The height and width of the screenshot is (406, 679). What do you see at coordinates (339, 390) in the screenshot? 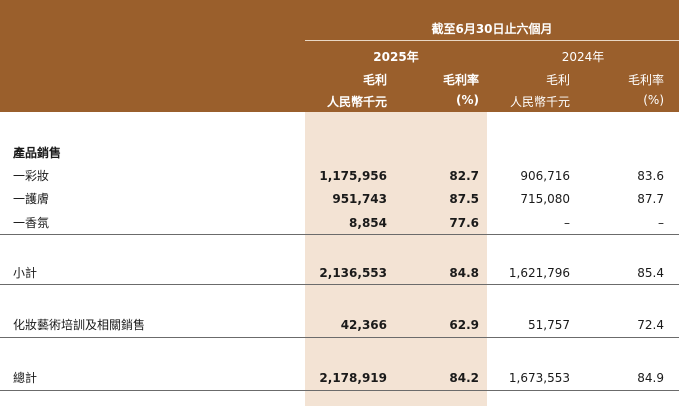
I see `divider-bottom` at bounding box center [339, 390].